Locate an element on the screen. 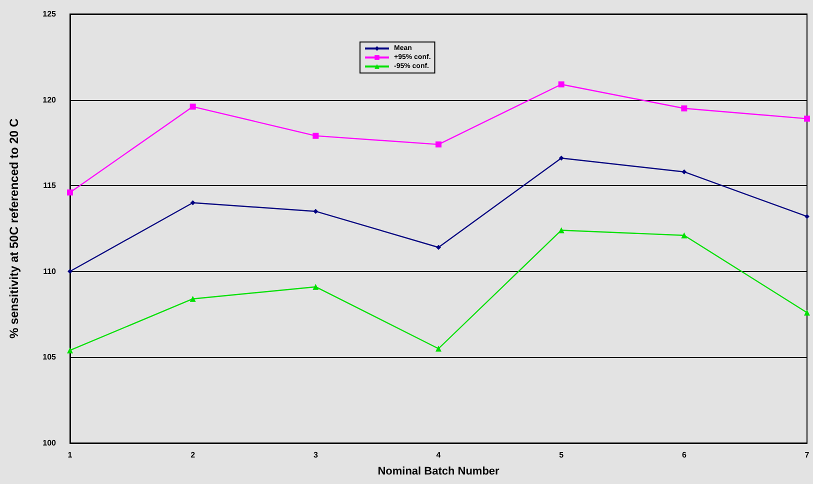 The width and height of the screenshot is (813, 484). y-tick-label: 125 is located at coordinates (49, 14).